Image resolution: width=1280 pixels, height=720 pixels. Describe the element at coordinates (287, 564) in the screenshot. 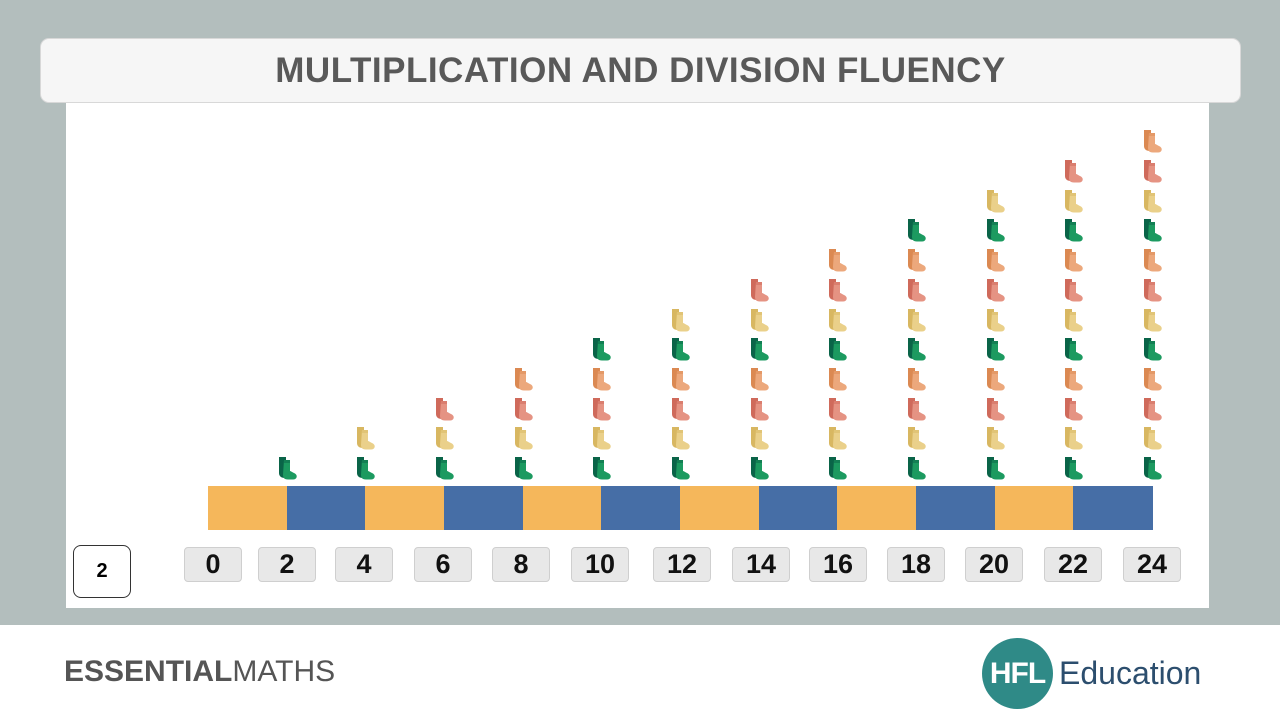

I see `number-label: 2` at that location.